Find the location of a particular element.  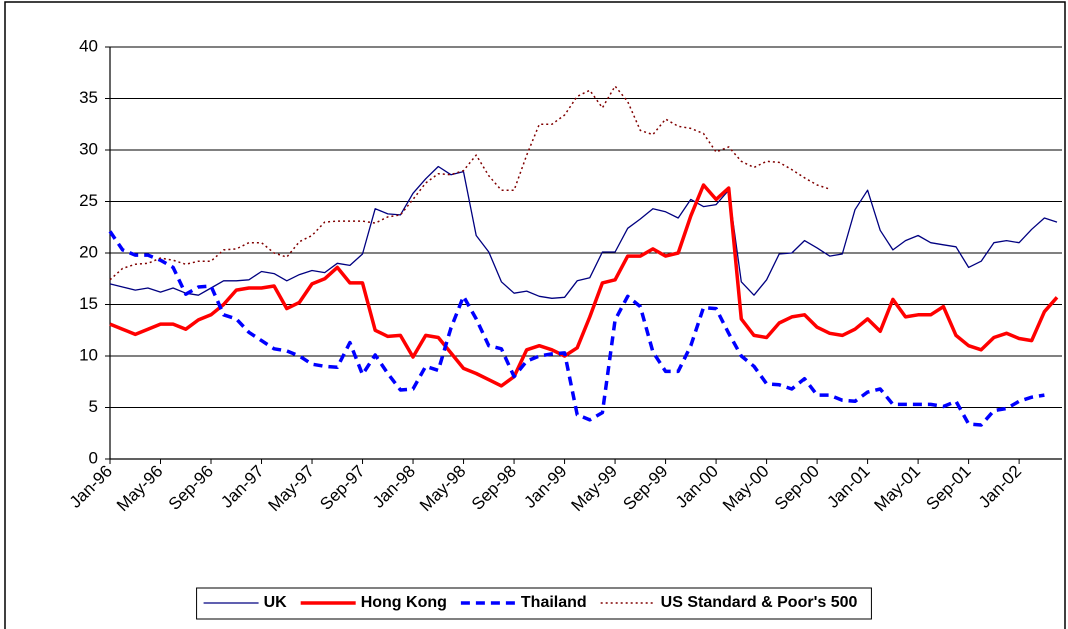

y-tick-label: 25 is located at coordinates (88, 200).